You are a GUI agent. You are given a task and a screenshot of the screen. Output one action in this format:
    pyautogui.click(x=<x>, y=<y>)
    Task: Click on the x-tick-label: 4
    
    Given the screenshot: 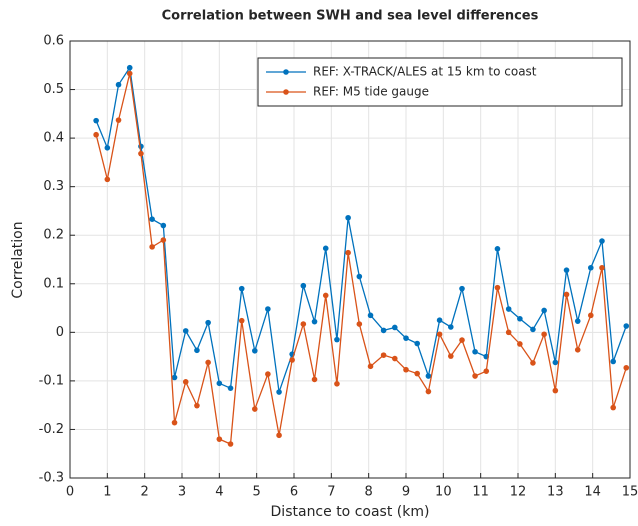 What is the action you would take?
    pyautogui.click(x=219, y=492)
    